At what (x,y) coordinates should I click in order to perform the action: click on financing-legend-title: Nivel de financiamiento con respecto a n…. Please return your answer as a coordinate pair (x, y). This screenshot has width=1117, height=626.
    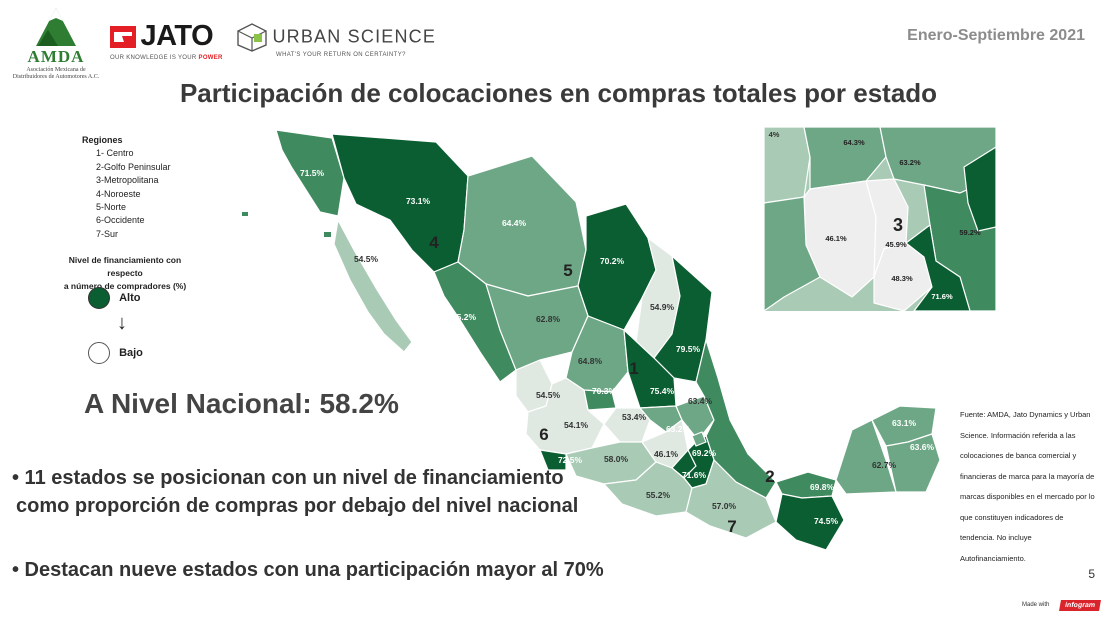
    Looking at the image, I should click on (125, 273).